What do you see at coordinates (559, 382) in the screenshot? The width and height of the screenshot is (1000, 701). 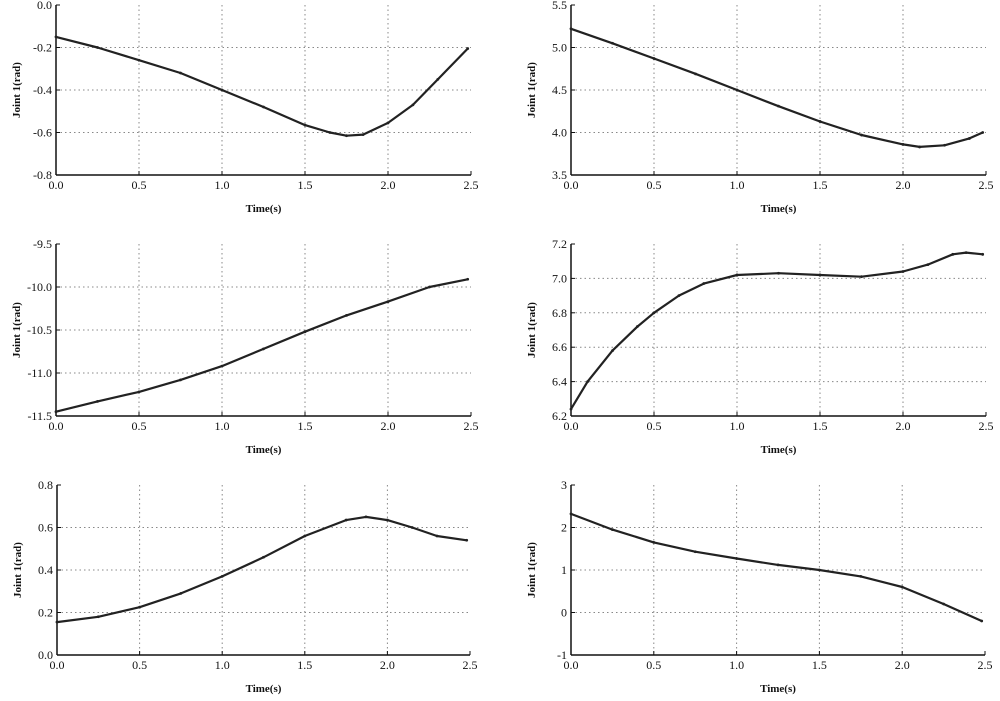 I see `y-tick-label: 6.4` at bounding box center [559, 382].